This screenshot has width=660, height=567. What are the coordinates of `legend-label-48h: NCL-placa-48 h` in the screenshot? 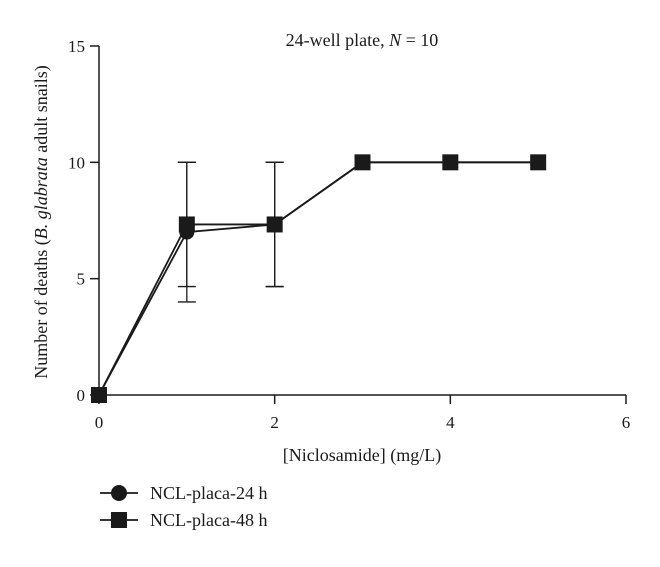 It's located at (208, 520).